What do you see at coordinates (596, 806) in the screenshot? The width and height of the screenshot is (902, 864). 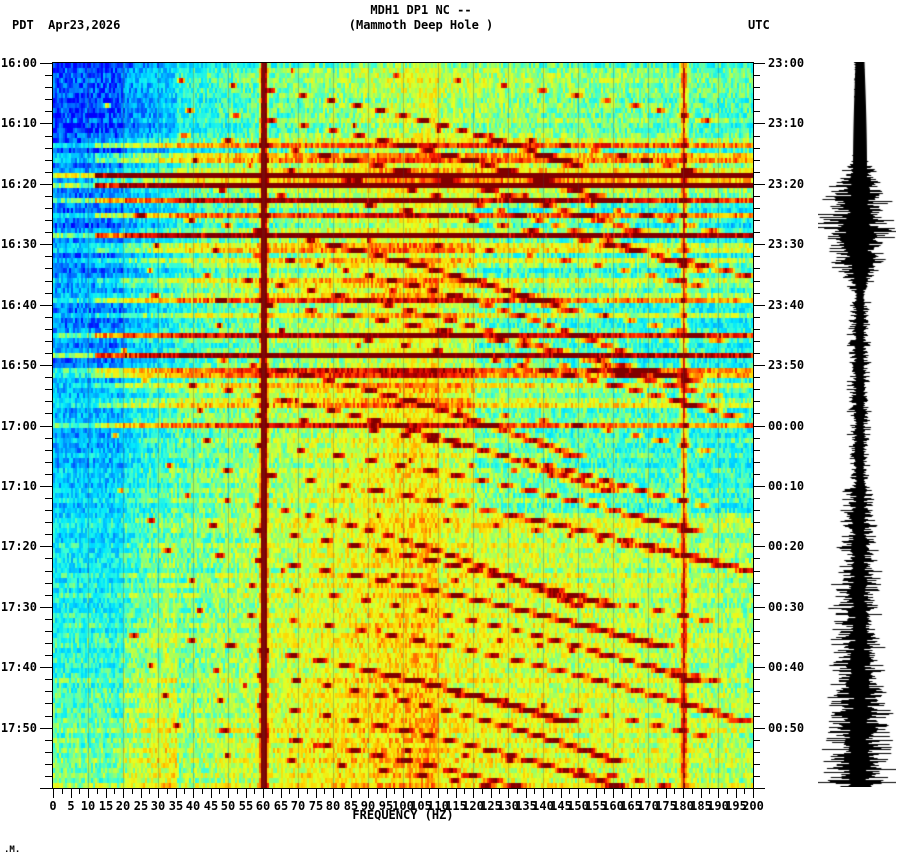 I see `frequency-axis-label: 155` at bounding box center [596, 806].